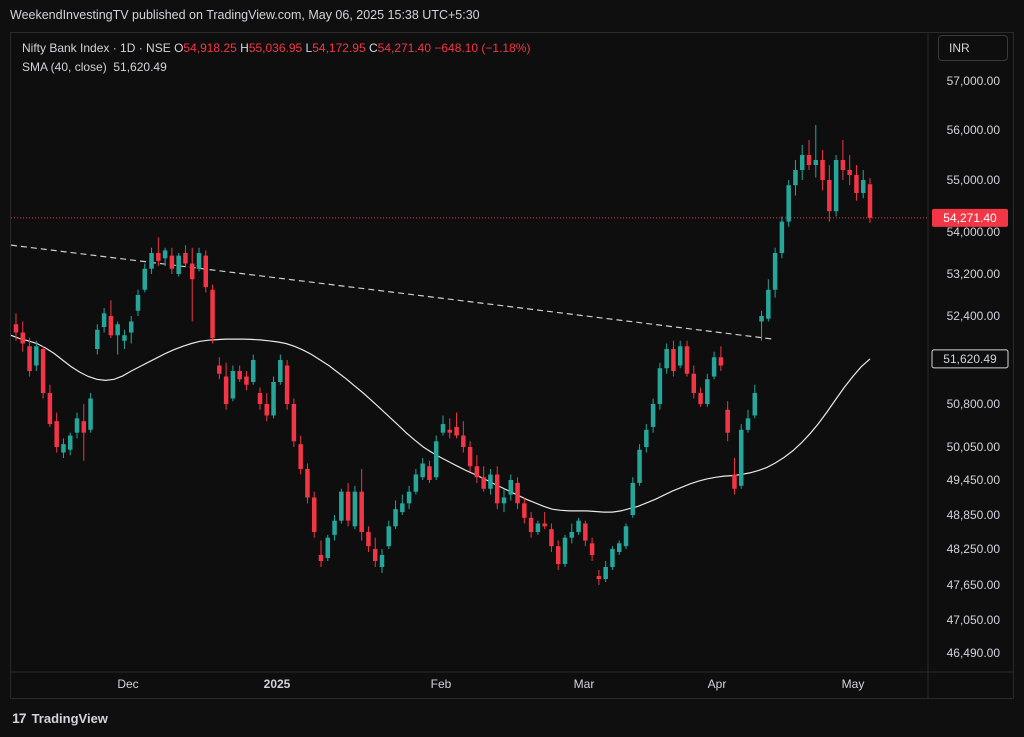 This screenshot has width=1024, height=737. Describe the element at coordinates (309, 48) in the screenshot. I see `low-label: L` at that location.